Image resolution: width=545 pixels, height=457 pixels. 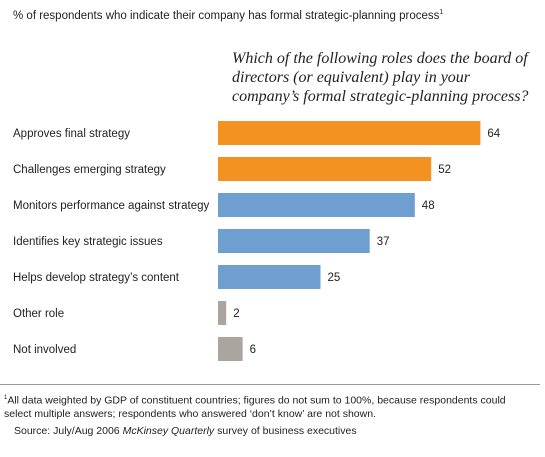 What do you see at coordinates (285, 431) in the screenshot?
I see `source-suffix: survey of business executives` at bounding box center [285, 431].